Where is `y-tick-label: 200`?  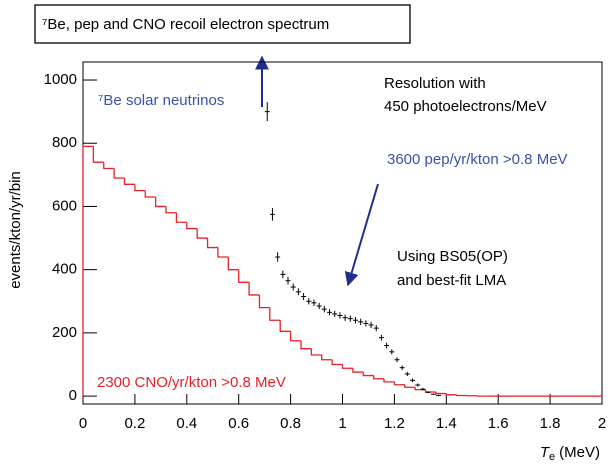 y-tick-label: 200 is located at coordinates (64, 332).